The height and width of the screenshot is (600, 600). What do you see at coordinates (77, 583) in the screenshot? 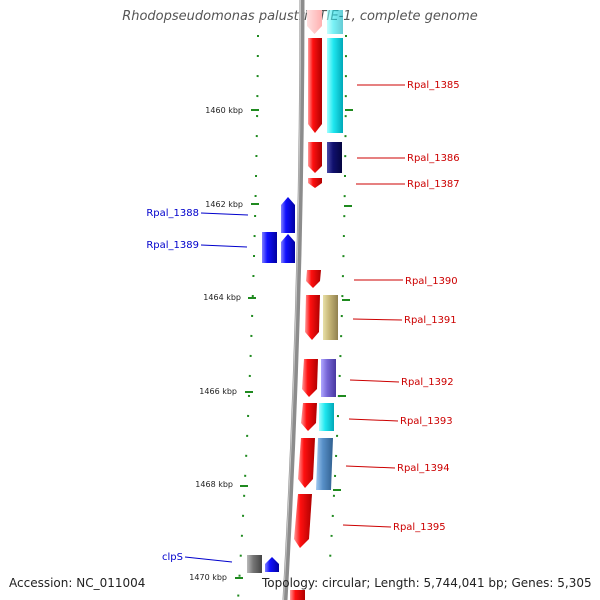
I see `accession-text: Accession: NC_011004` at bounding box center [77, 583].